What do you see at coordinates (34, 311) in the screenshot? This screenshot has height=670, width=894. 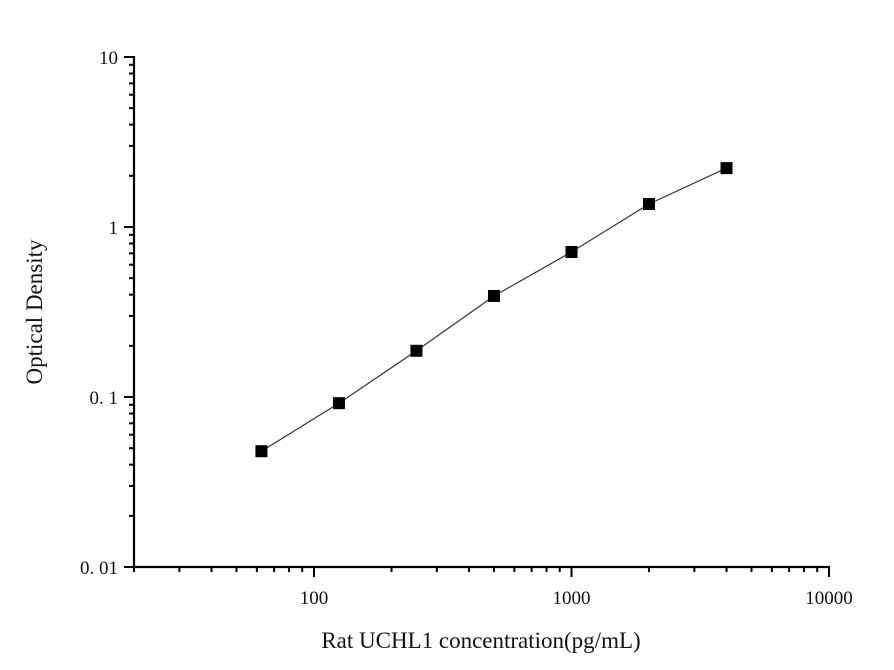 I see `y-axis-title: Optical Density` at bounding box center [34, 311].